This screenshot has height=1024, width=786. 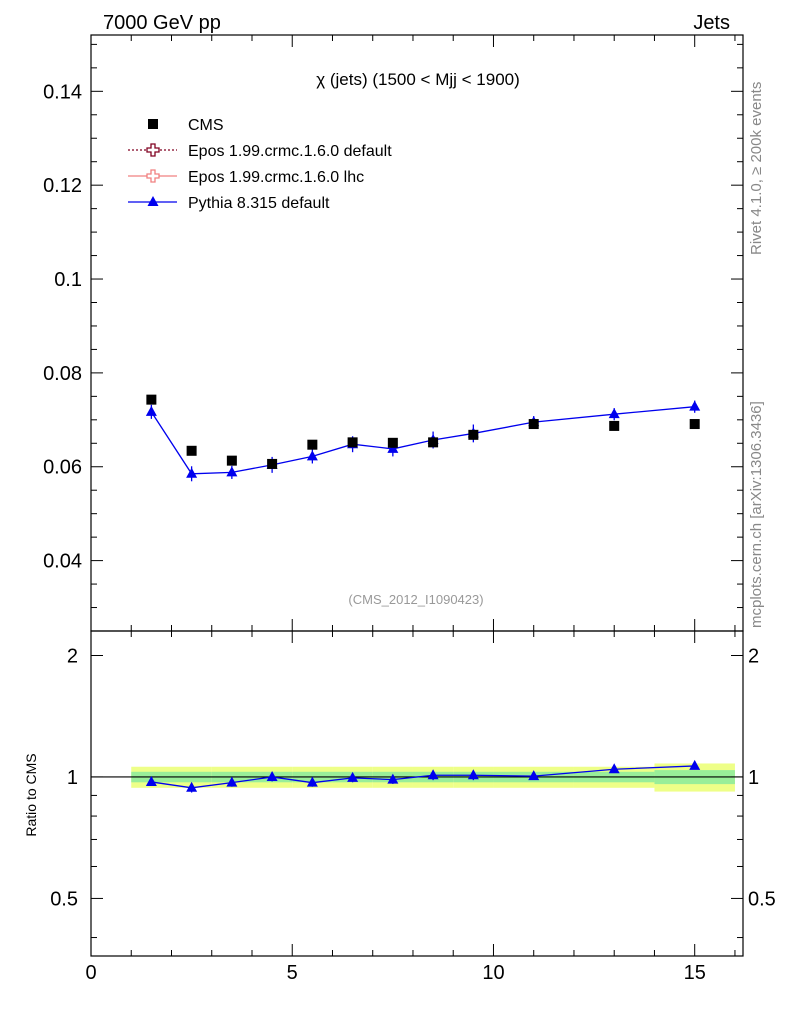 I want to click on y-tick-label: 0.12, so click(x=62, y=186).